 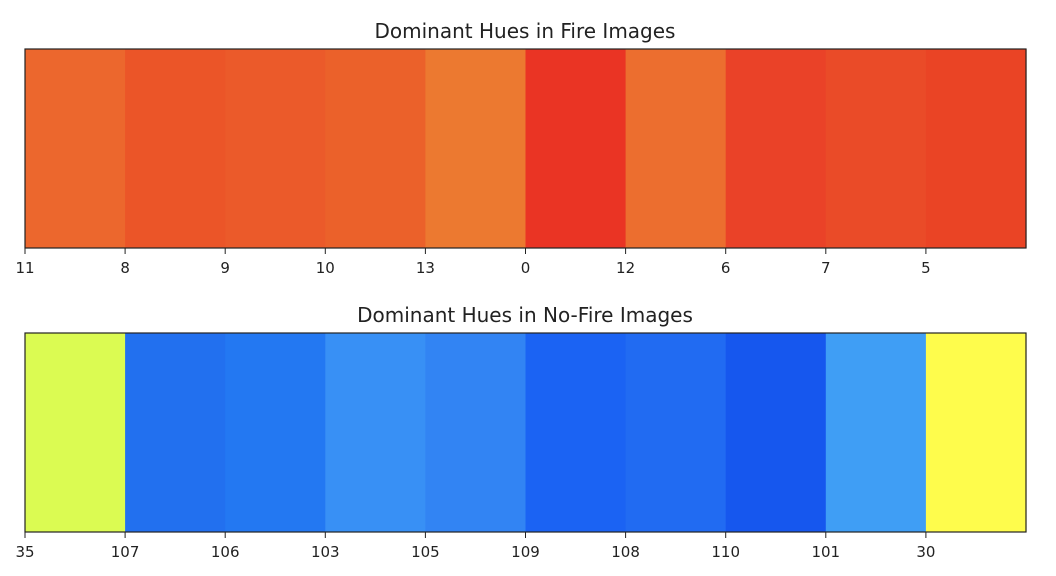 I want to click on nofire-chart-title: Dominant Hues in No-Fire Images, so click(x=525, y=315).